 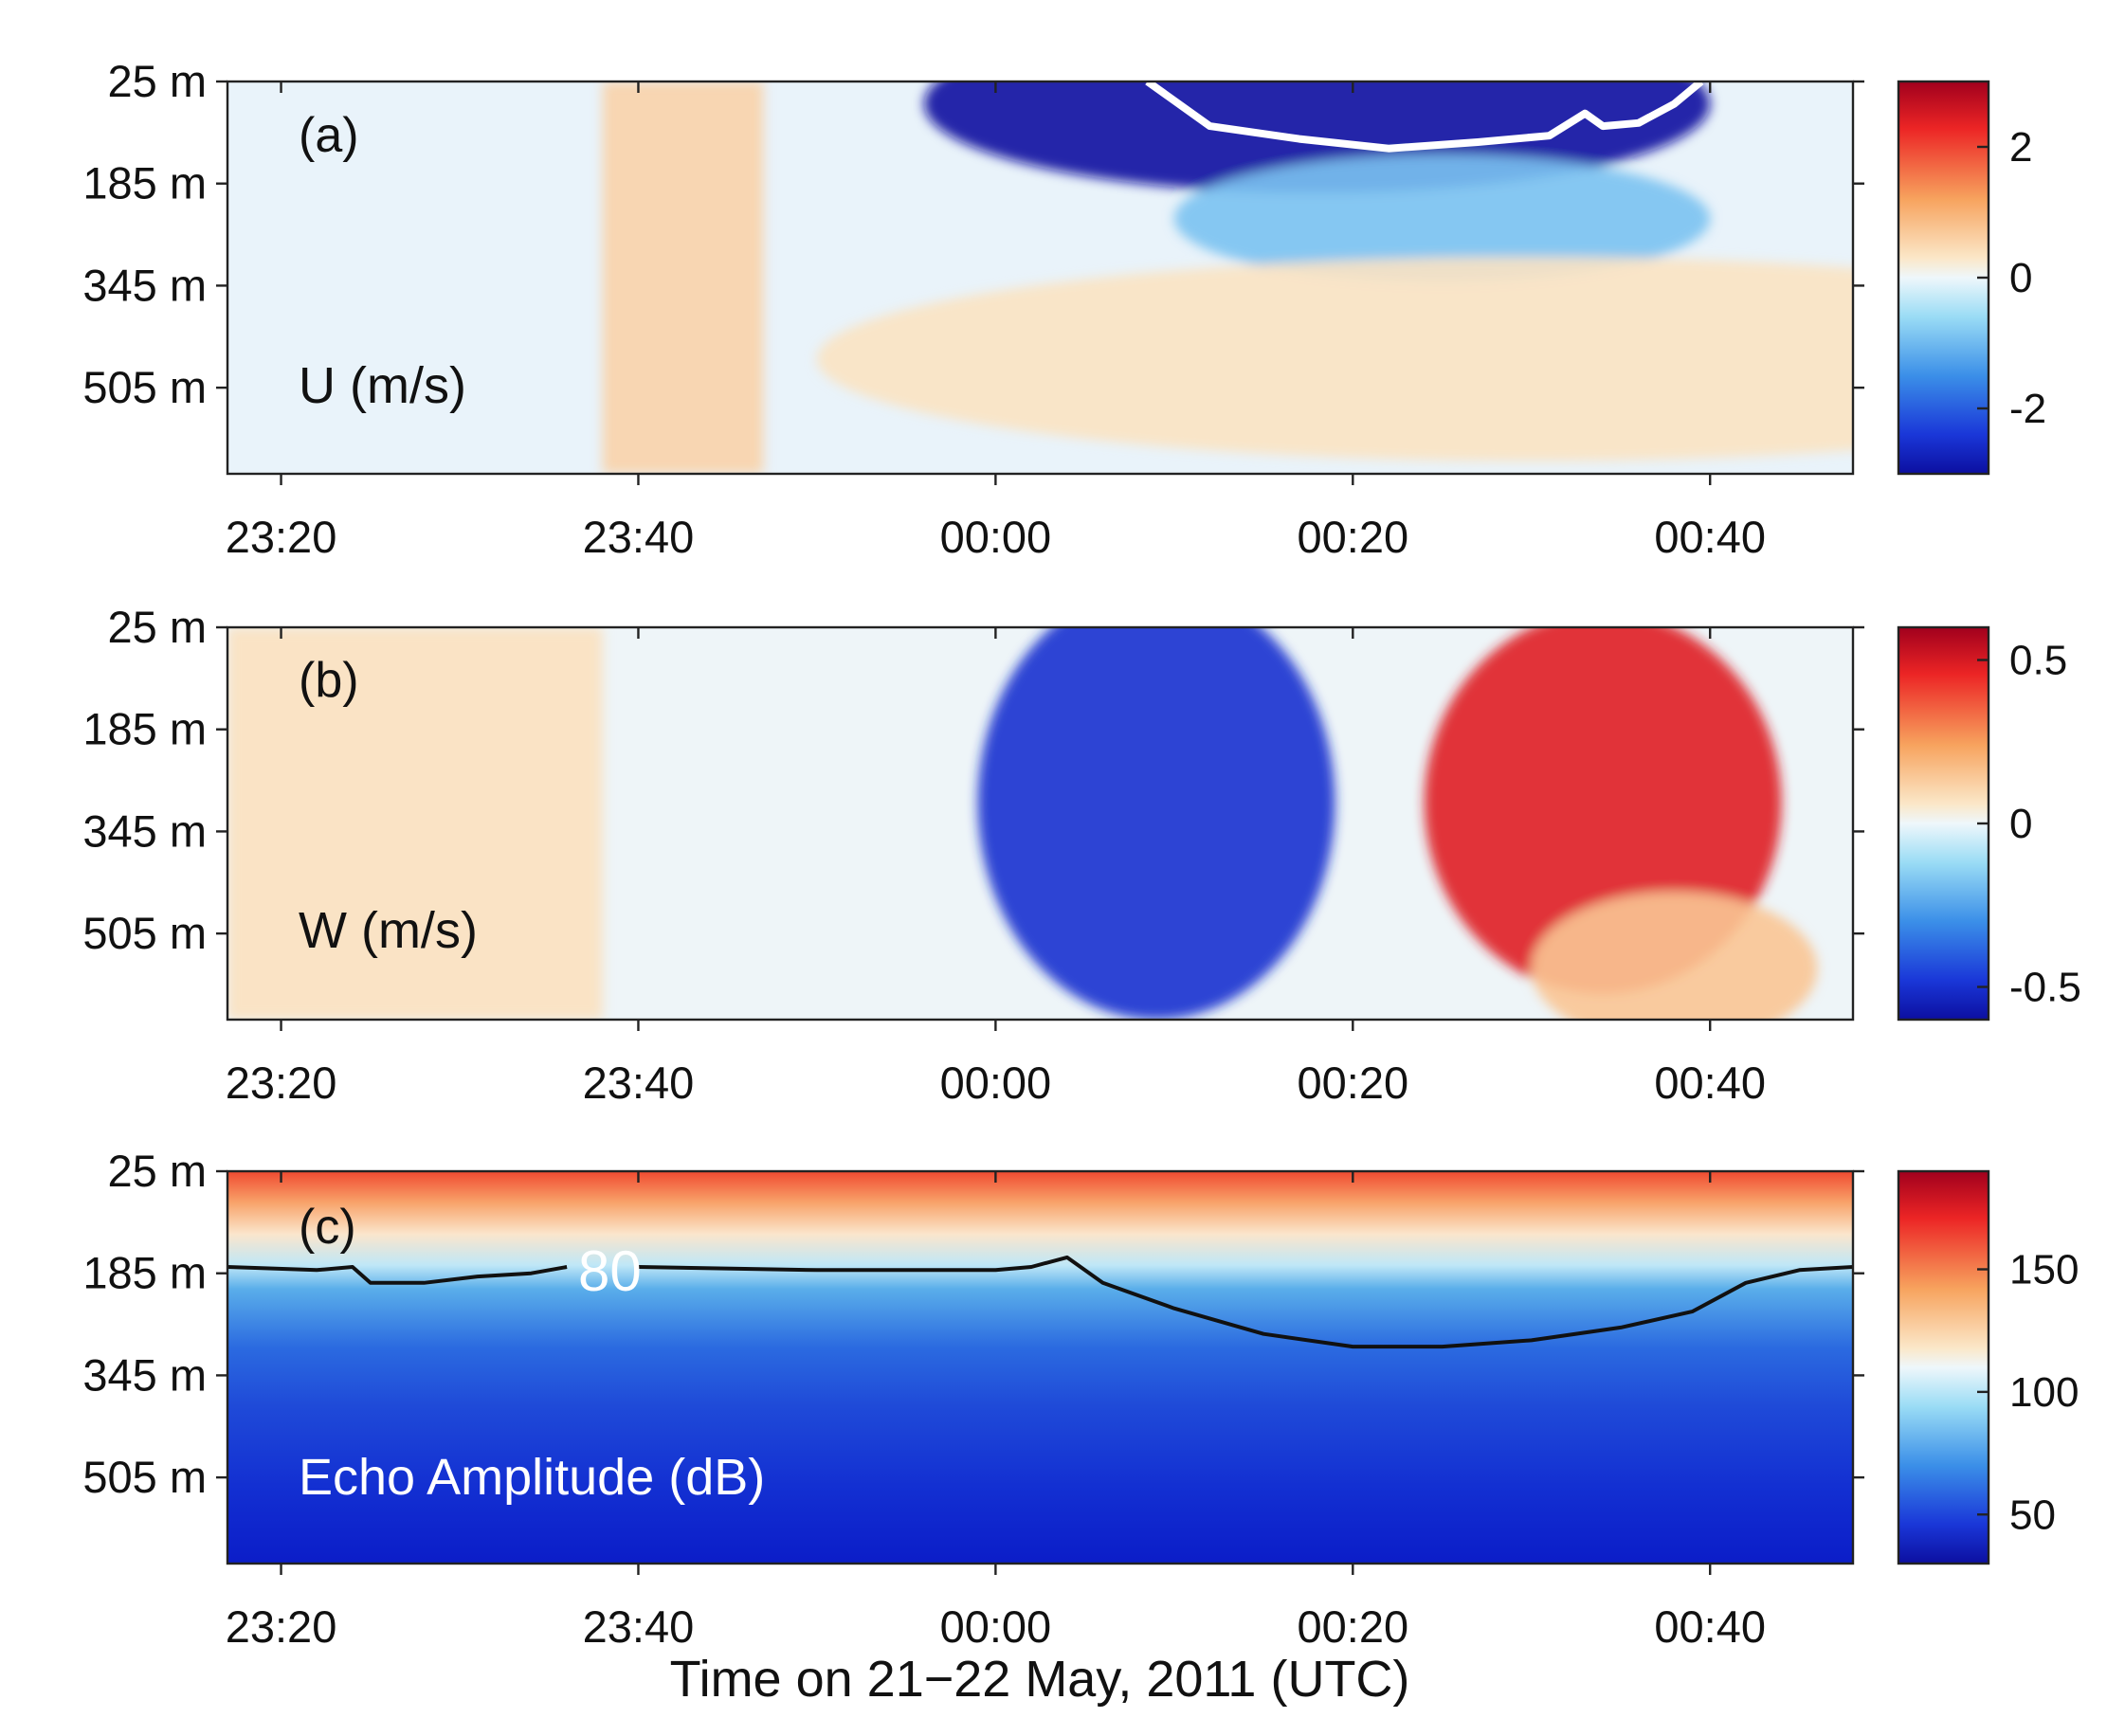 I want to click on panel-2-ytick-label-0: 25 m, so click(x=158, y=1171).